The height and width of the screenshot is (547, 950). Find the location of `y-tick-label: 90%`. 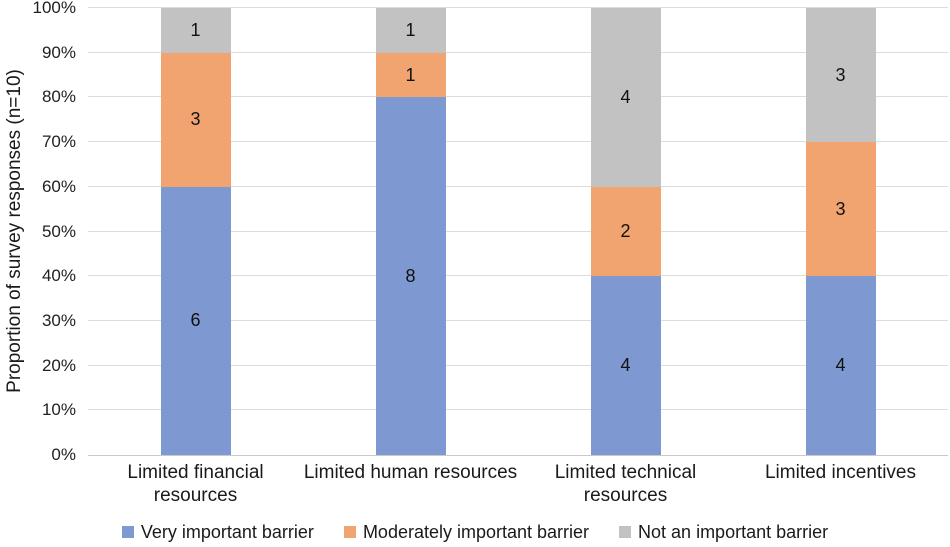

y-tick-label: 90% is located at coordinates (58, 52).